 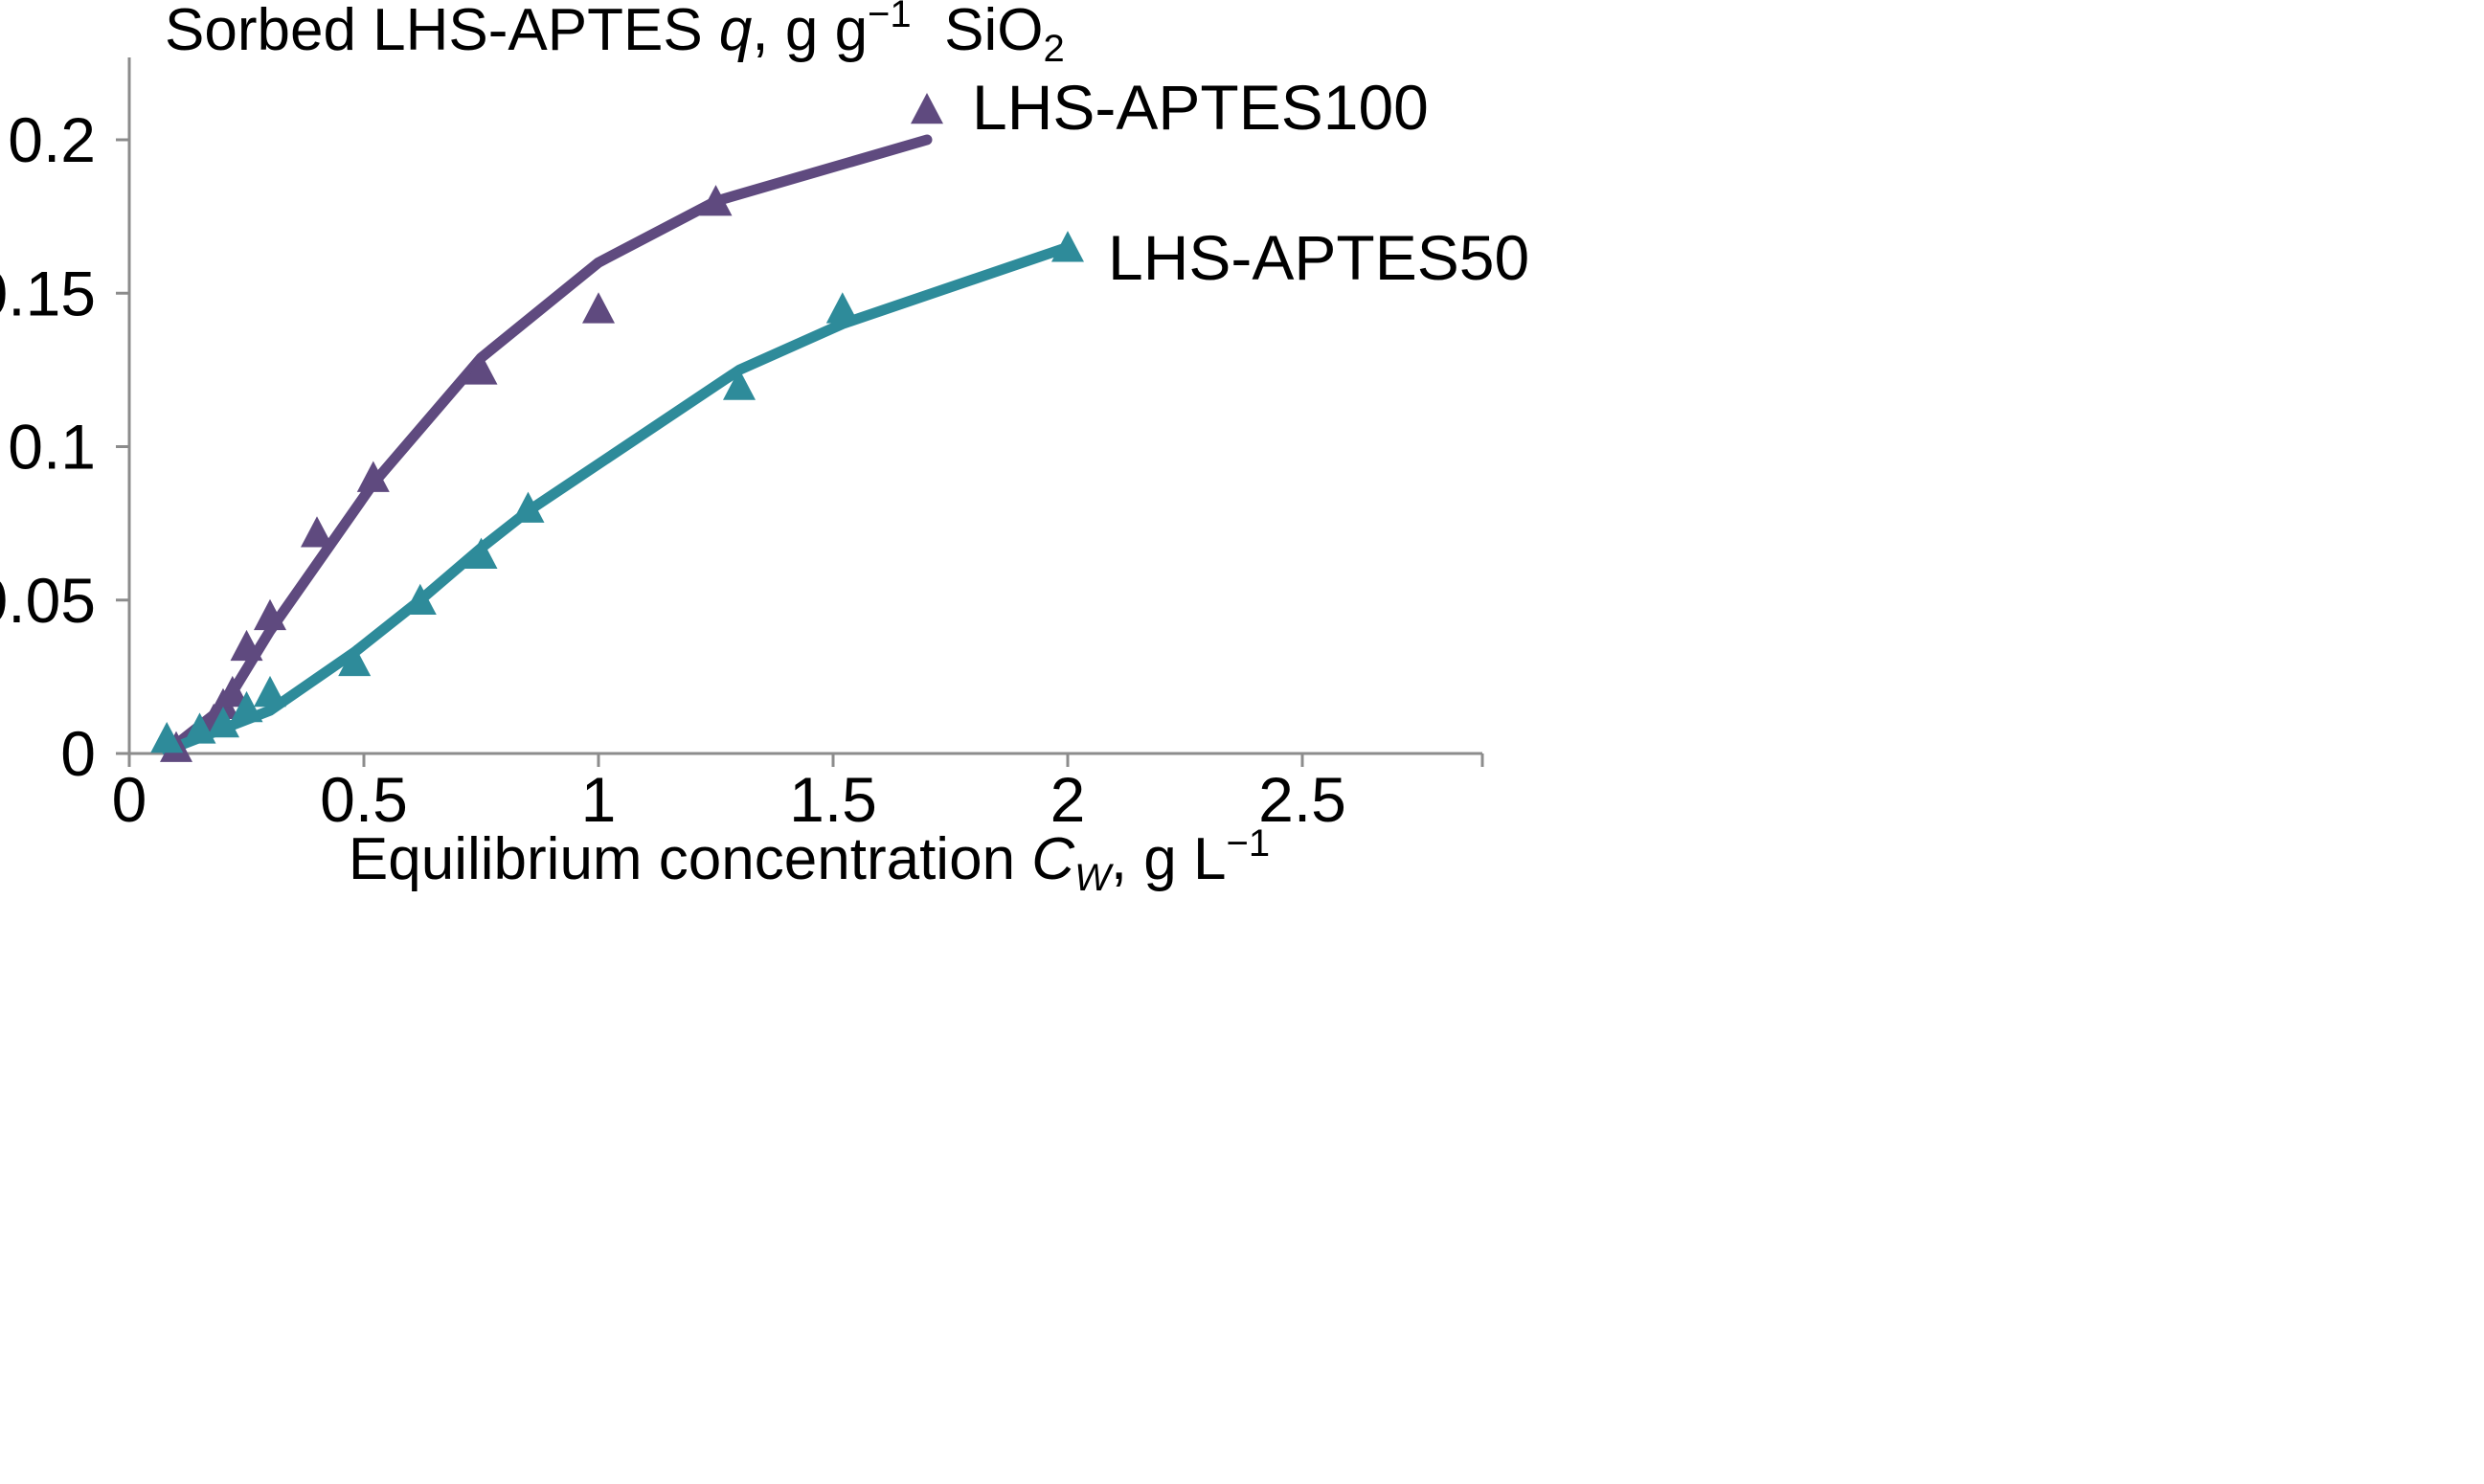 What do you see at coordinates (442, 31) in the screenshot?
I see `y-axis-title-prefix: Sorbed LHS-APTES` at bounding box center [442, 31].